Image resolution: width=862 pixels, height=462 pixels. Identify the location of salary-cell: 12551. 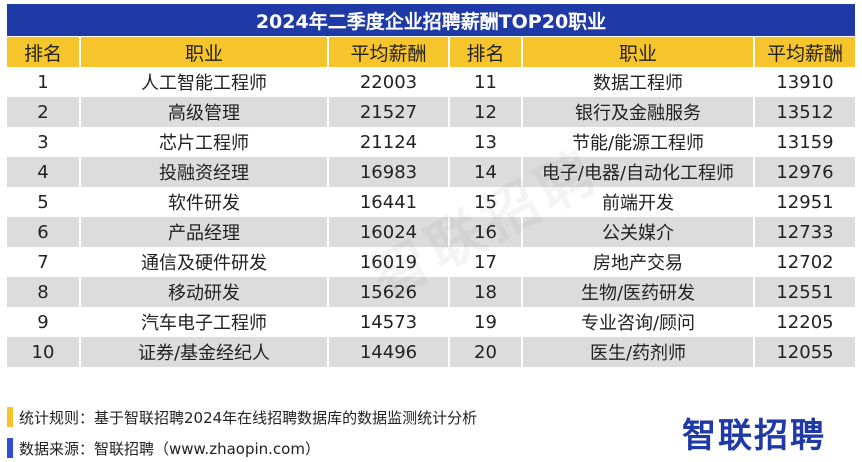
(804, 292).